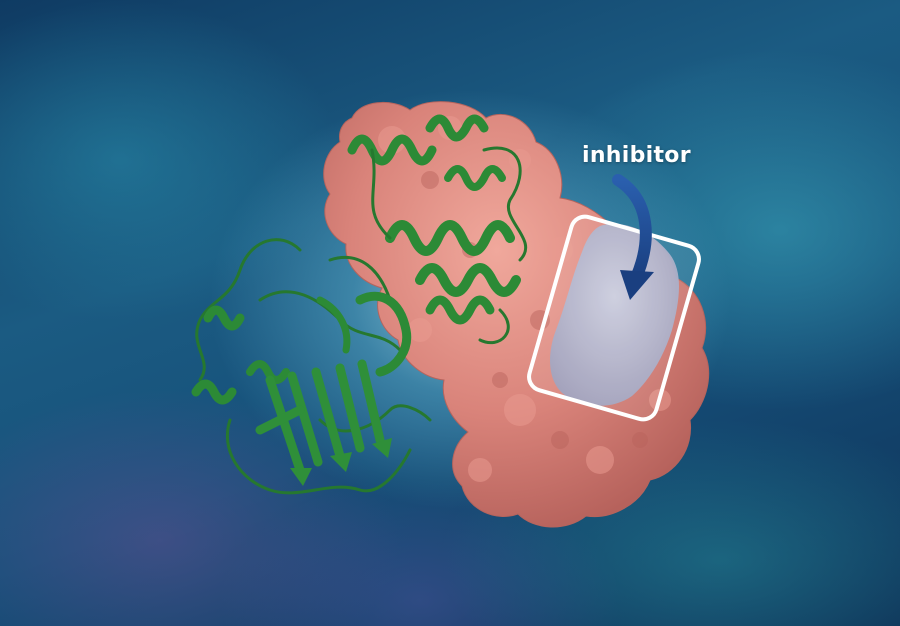  I want to click on binding-site, so click(614, 314).